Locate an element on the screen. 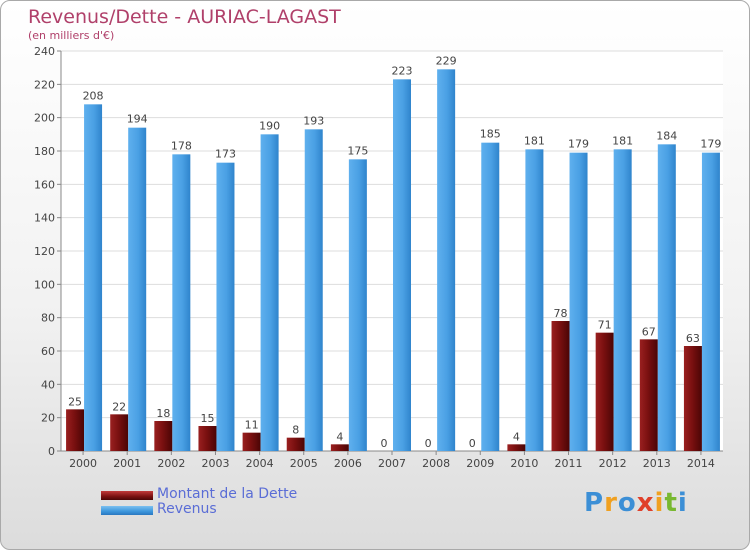 This screenshot has height=550, width=750. y-tick-label: 100 is located at coordinates (44, 284).